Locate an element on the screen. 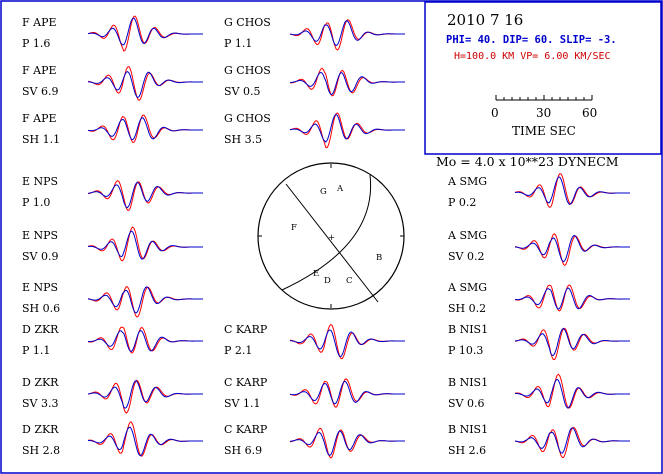  trace-component-label: SH 2.6 is located at coordinates (467, 450).